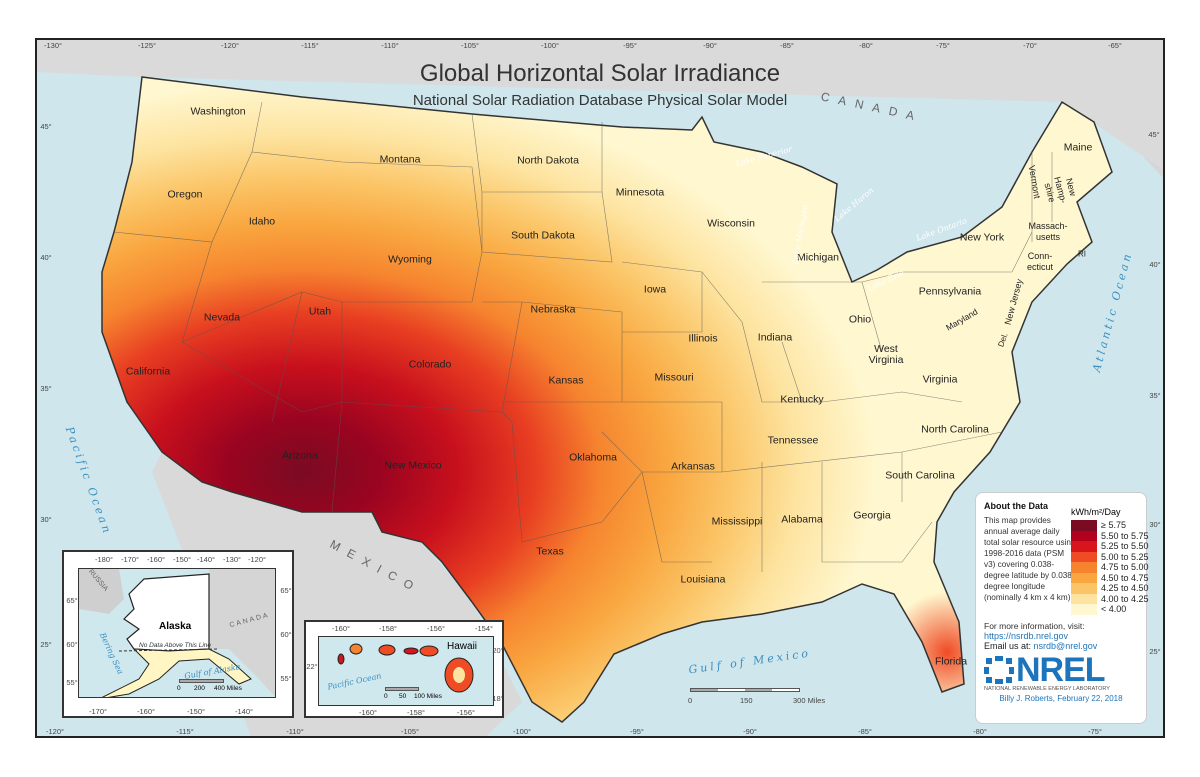 Image resolution: width=1200 pixels, height=777 pixels. I want to click on tick-label: -80°, so click(980, 731).